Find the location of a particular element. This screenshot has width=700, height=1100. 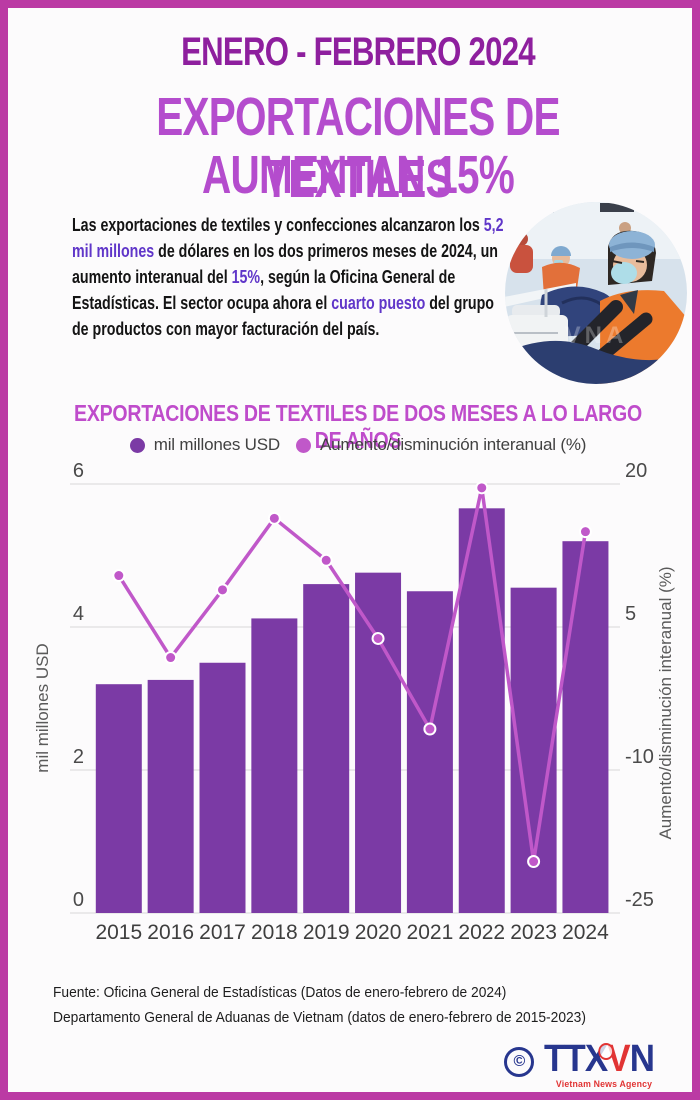

ttxvn-logo: © TTXVN Vietnam News Agency is located at coordinates (584, 1063).